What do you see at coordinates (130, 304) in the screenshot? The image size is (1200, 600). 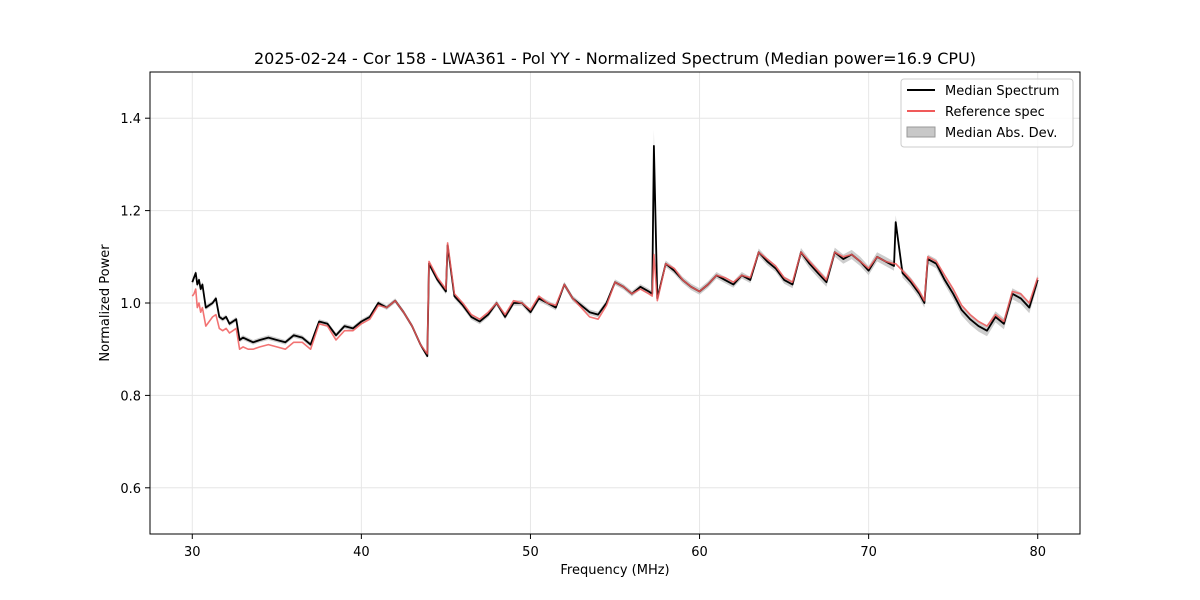 I see `y-tick-label: 1.0` at bounding box center [130, 304].